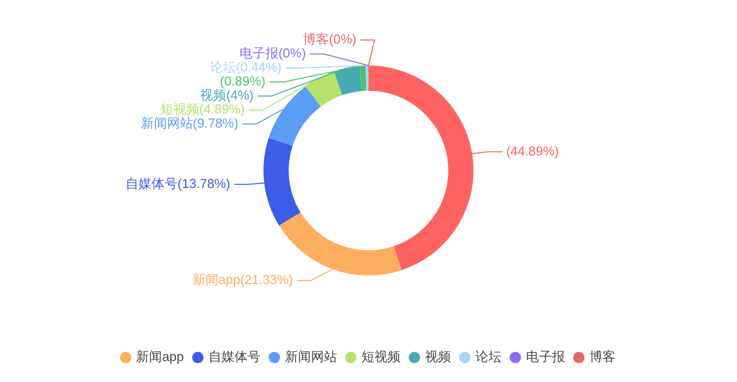 Image resolution: width=737 pixels, height=382 pixels. I want to click on category-label: 视频(4%), so click(227, 95).